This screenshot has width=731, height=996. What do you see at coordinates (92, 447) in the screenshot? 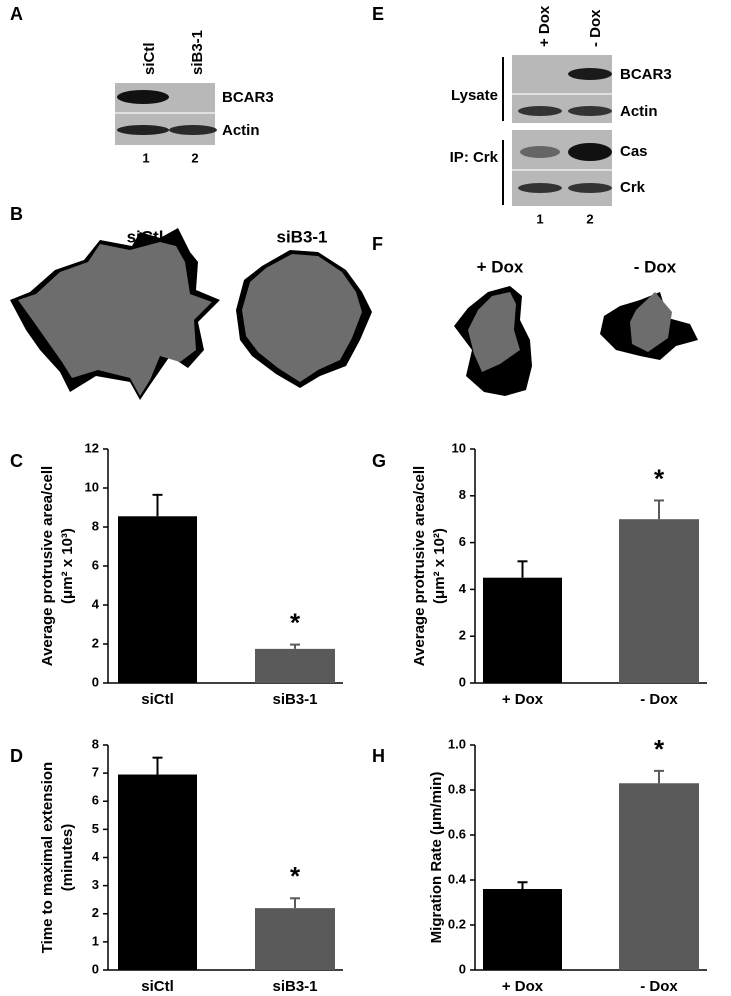
I see `y-tick-label: 12` at bounding box center [92, 447].